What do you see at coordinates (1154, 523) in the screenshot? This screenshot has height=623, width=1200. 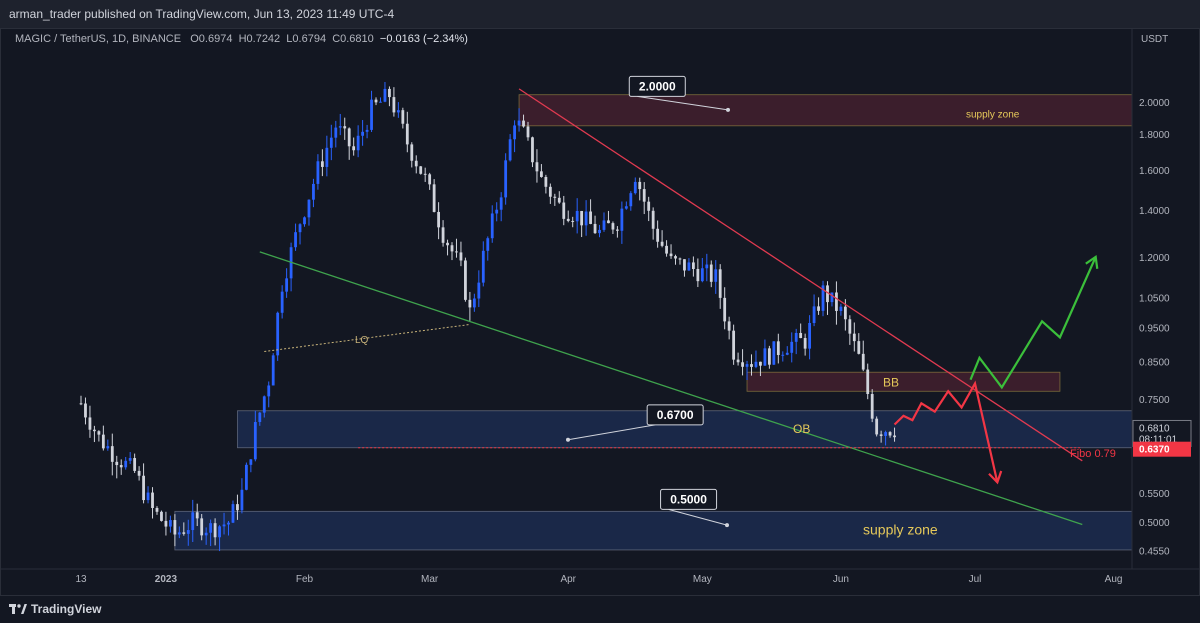 I see `price-tick-label: 0.5000` at bounding box center [1154, 523].